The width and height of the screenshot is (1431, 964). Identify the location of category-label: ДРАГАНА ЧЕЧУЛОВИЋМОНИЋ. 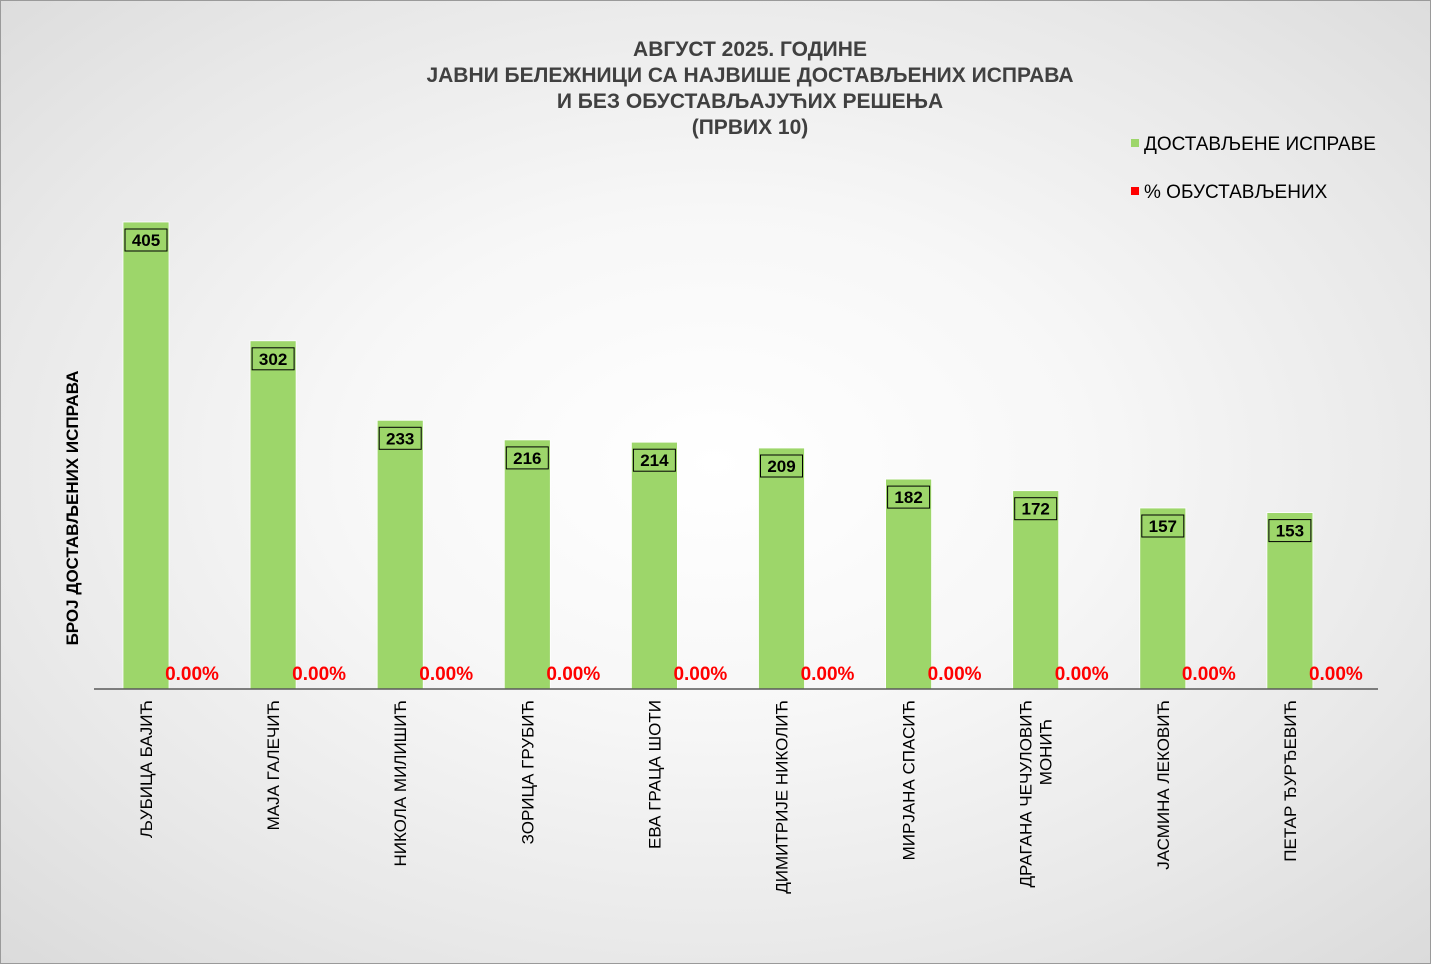
(1036, 794).